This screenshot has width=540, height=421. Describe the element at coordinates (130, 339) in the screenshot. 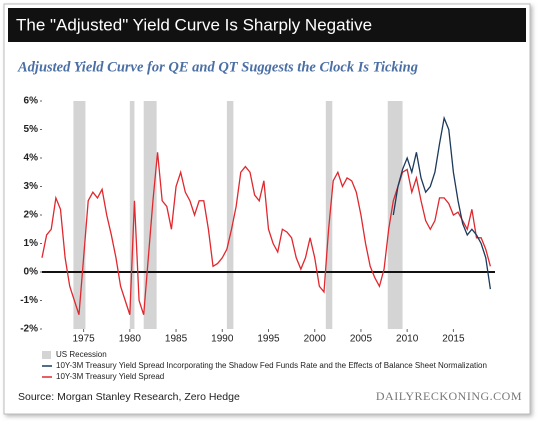

I see `x-tick-label: 1980` at that location.